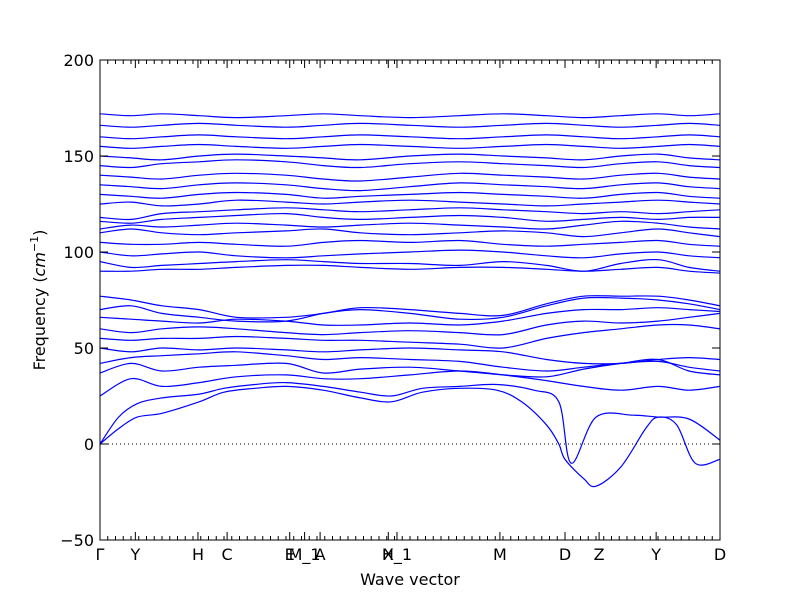  I want to click on x-tick-label: E, so click(290, 554).